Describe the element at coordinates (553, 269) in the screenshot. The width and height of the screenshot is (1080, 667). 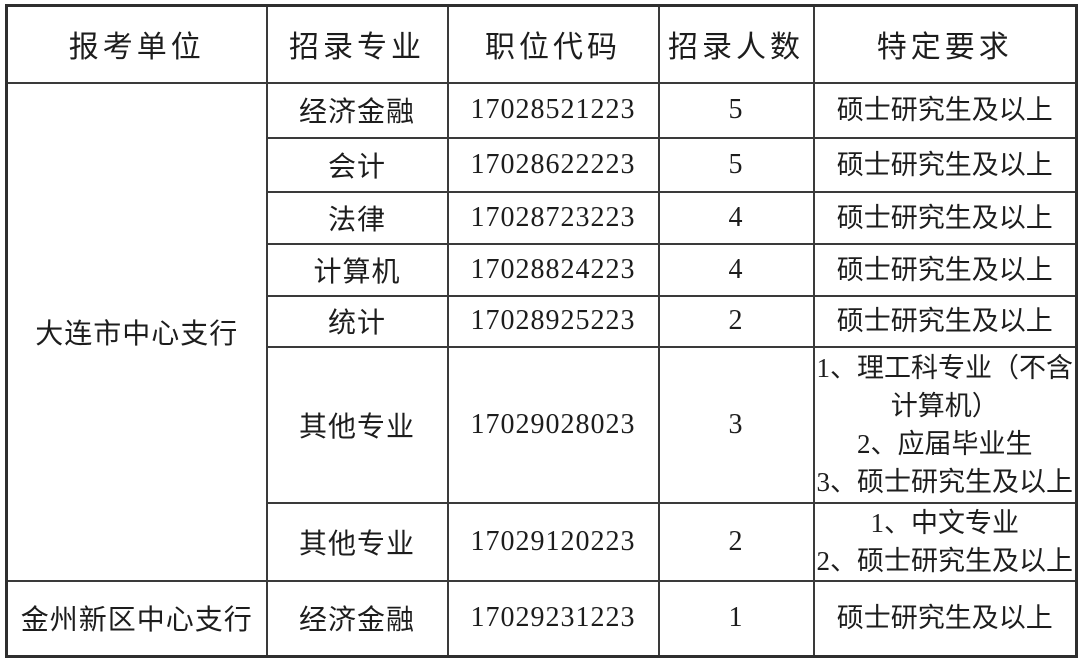
I see `cell-code: 17028824223` at that location.